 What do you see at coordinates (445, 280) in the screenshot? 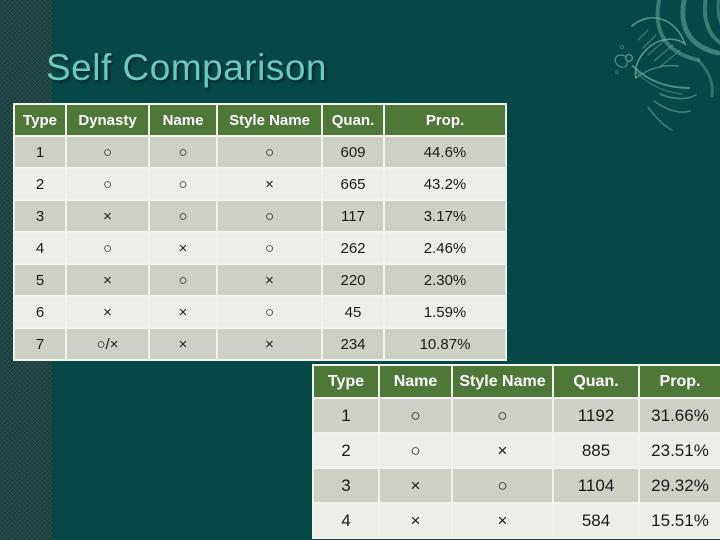
I see `table-cell: 2.30%` at bounding box center [445, 280].